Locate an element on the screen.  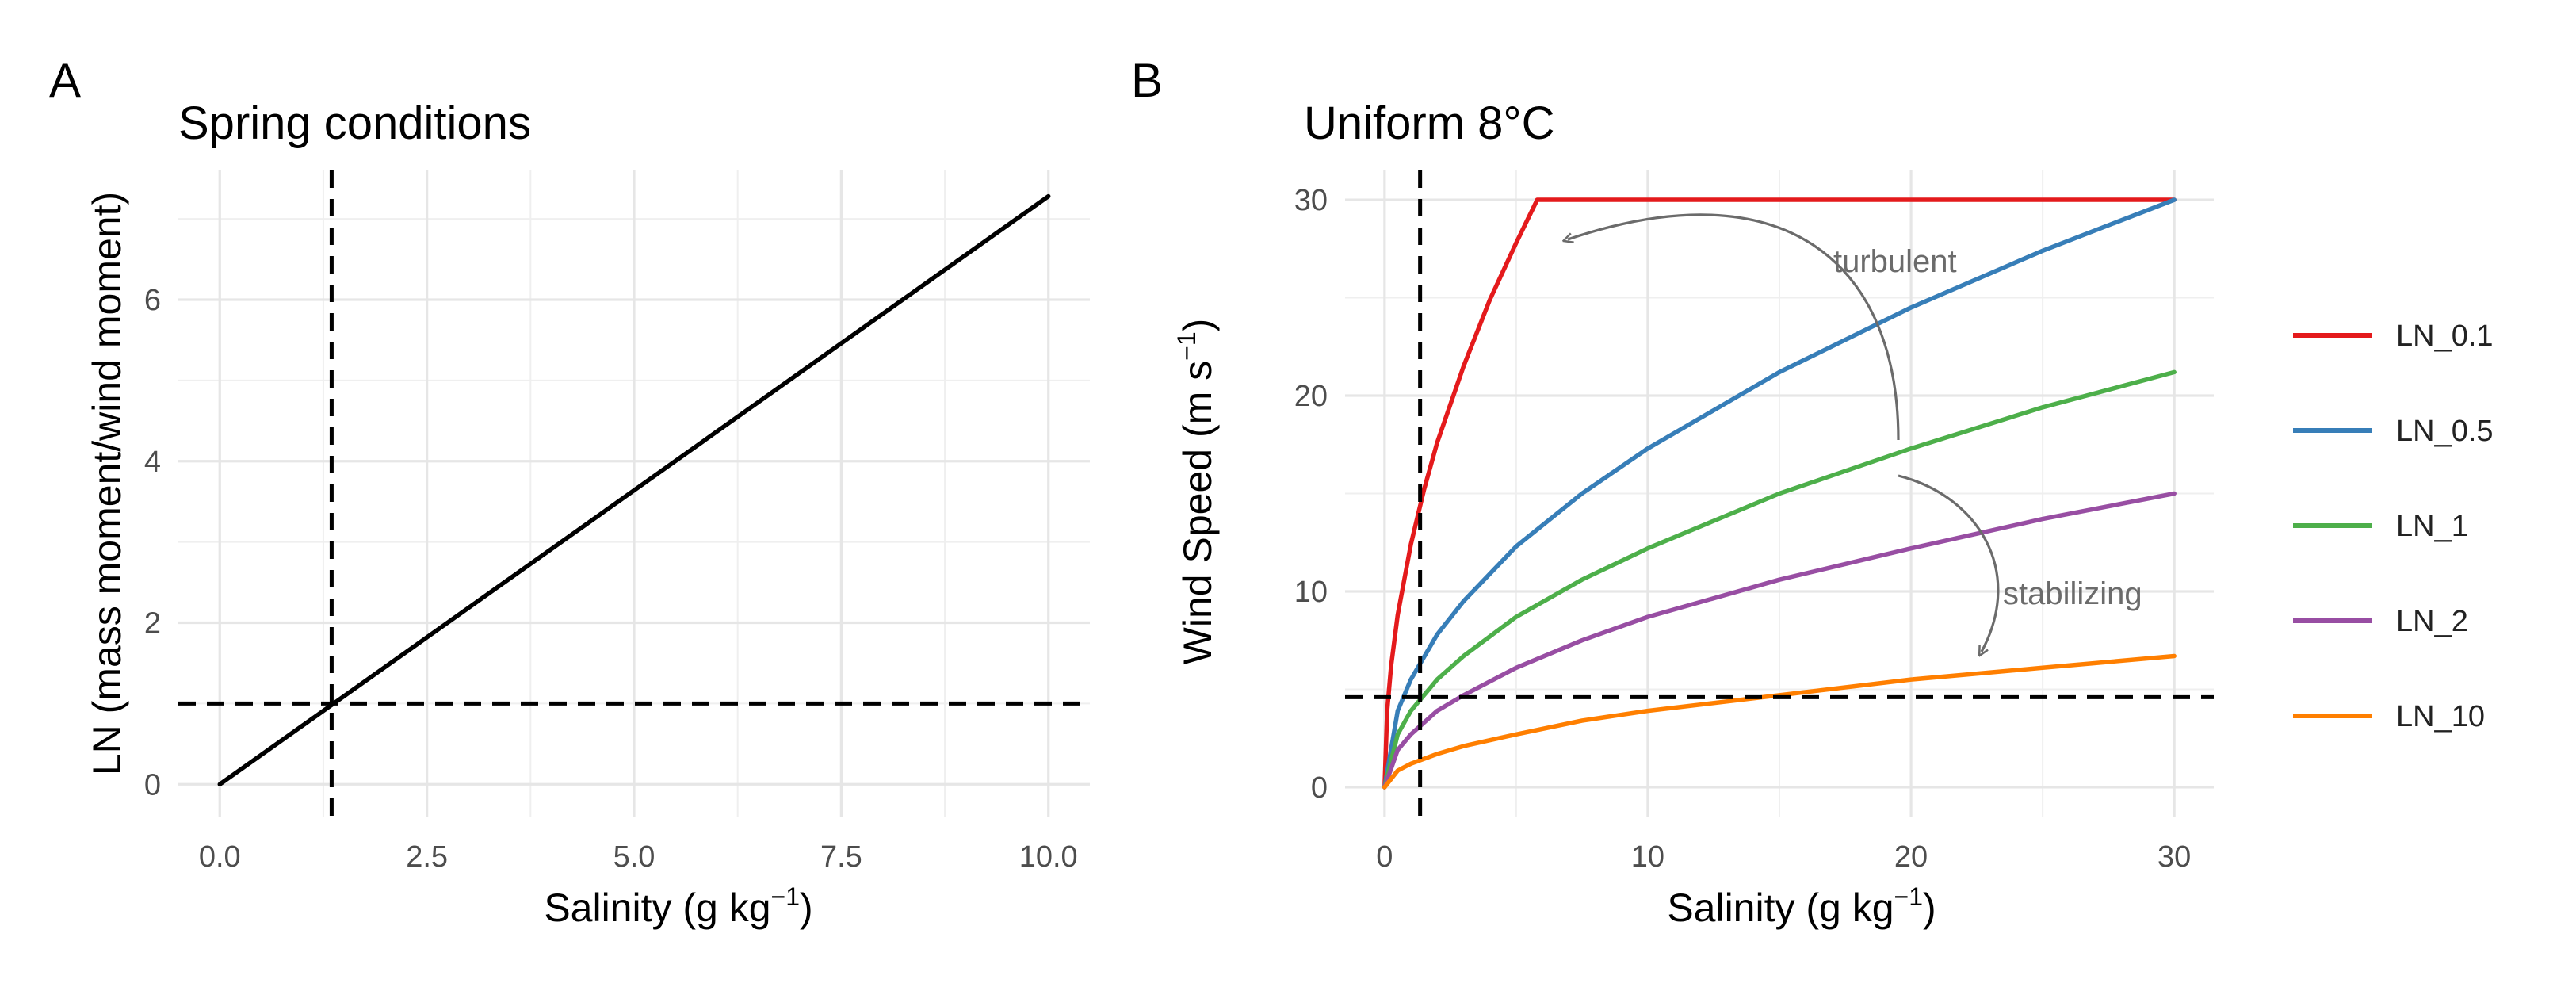
stabilizing-label: stabilizing is located at coordinates (2072, 593).